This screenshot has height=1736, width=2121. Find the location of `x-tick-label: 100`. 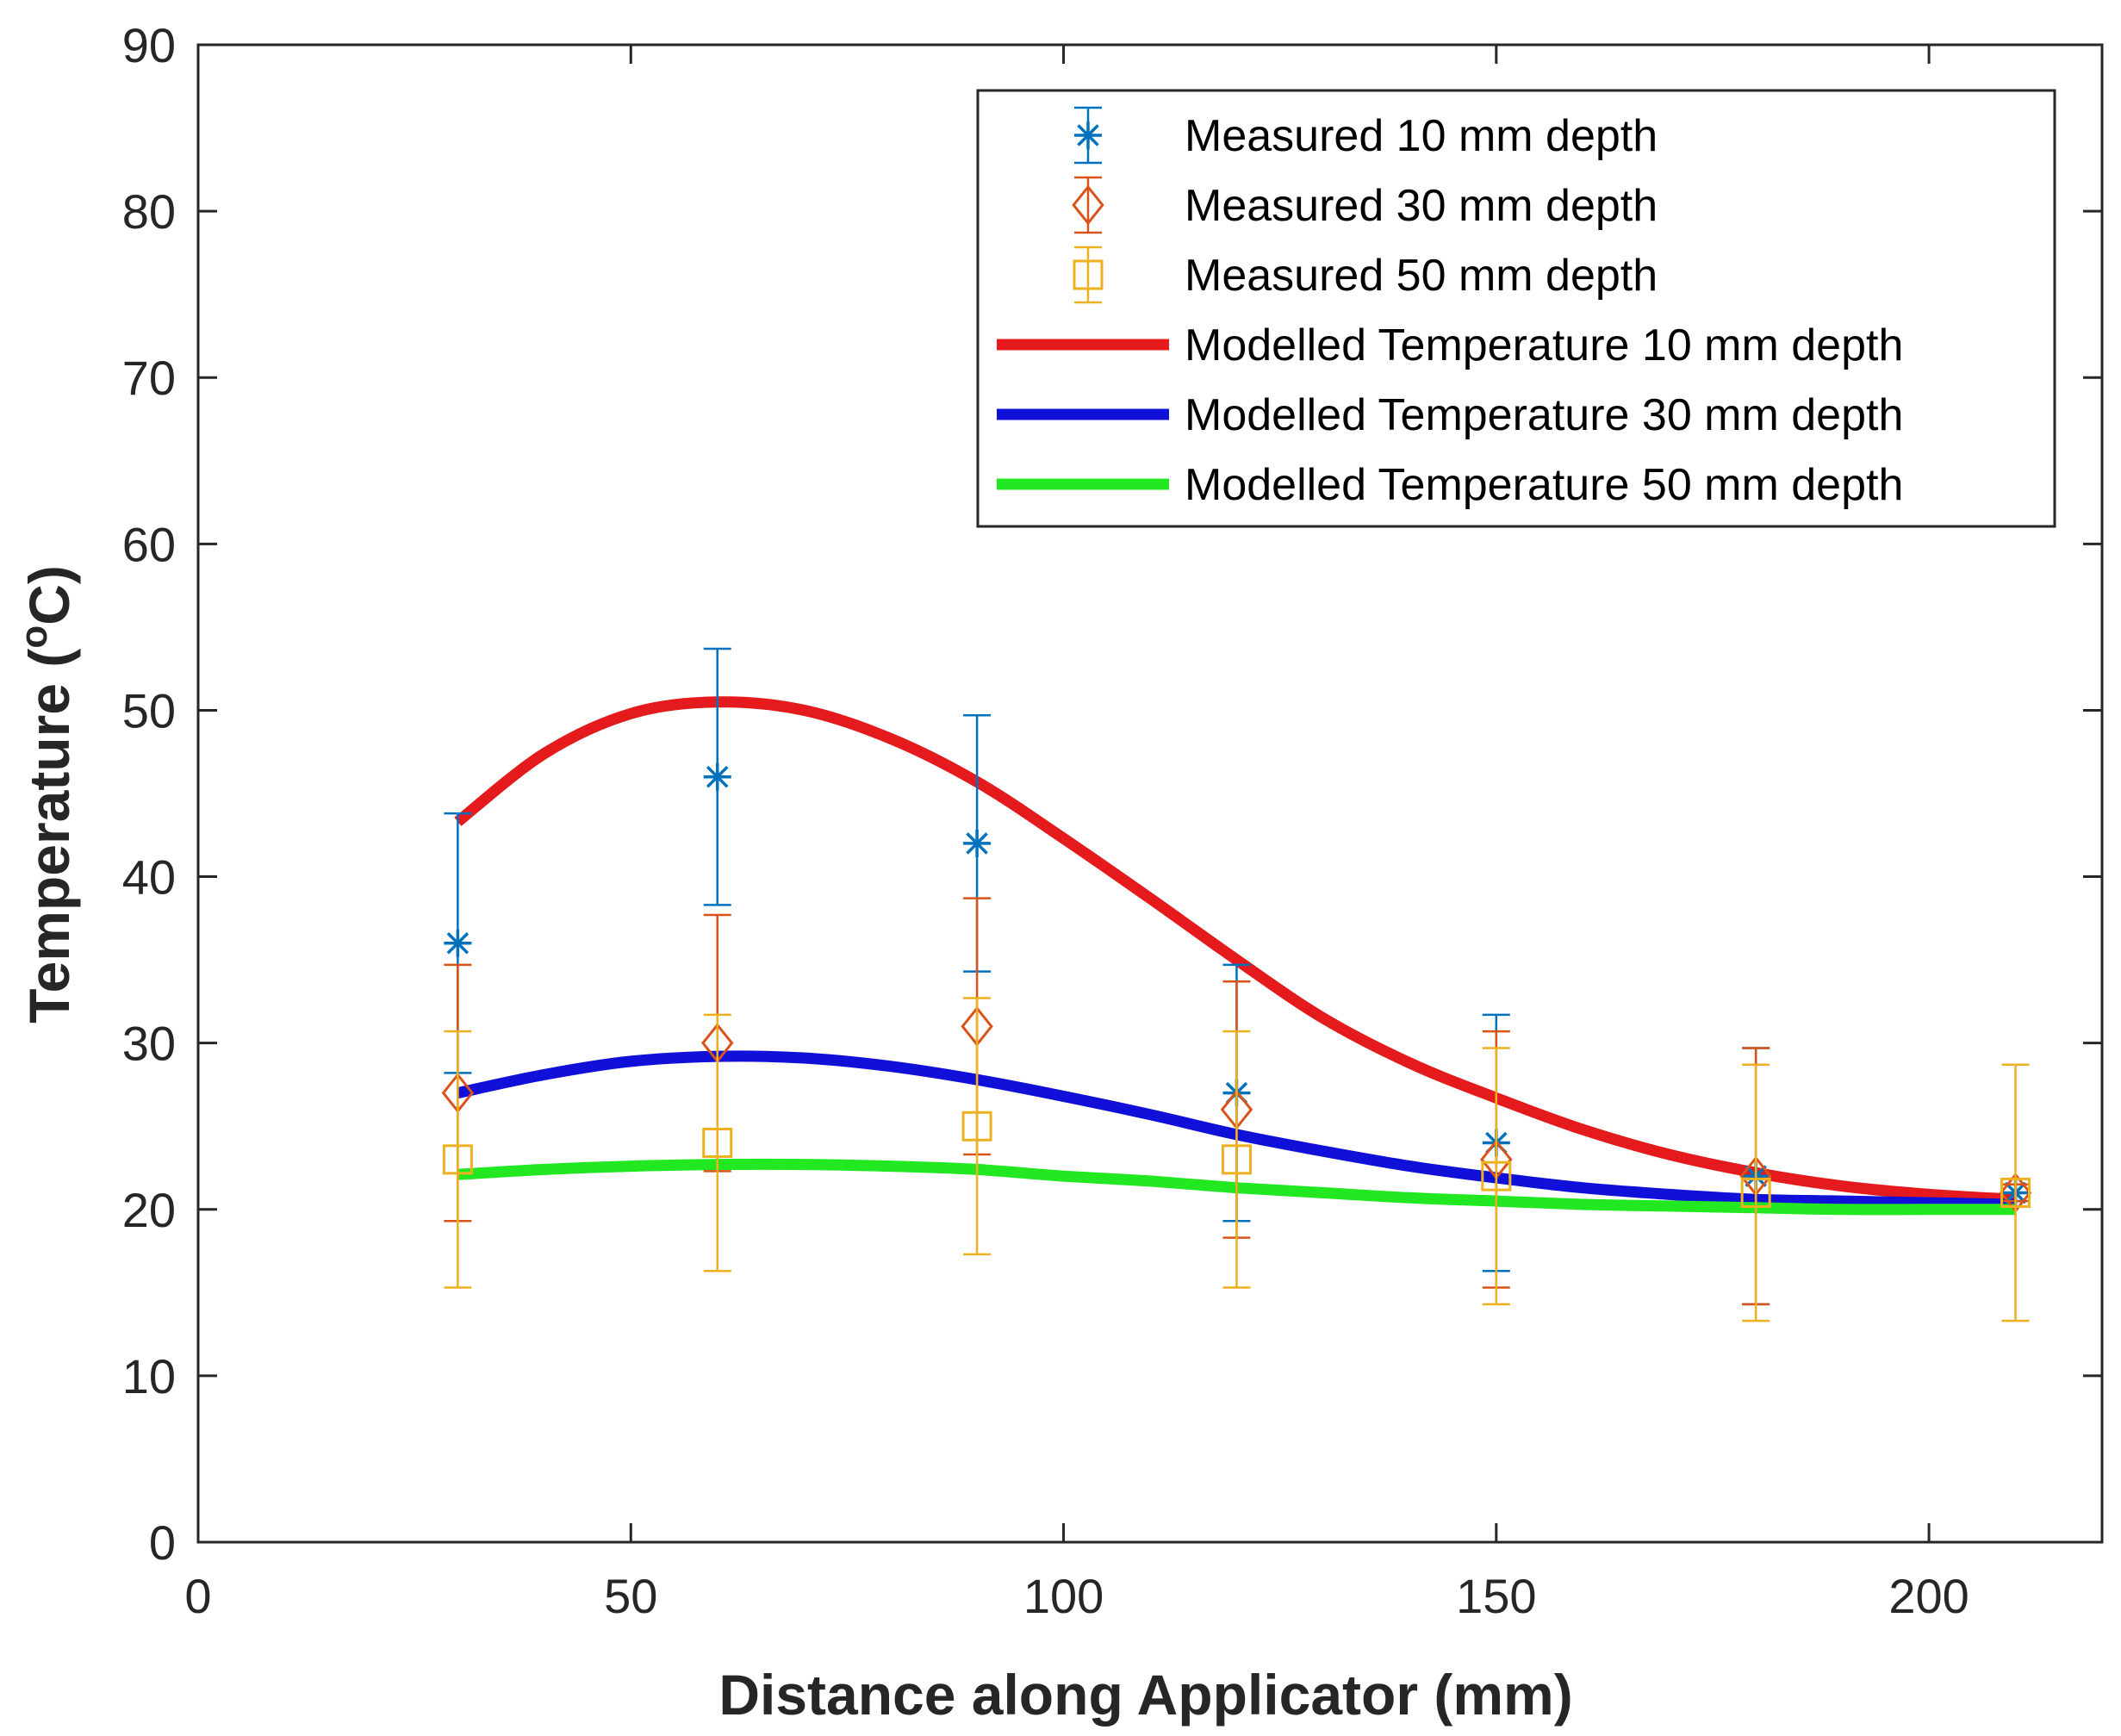

x-tick-label: 100 is located at coordinates (1063, 1596).